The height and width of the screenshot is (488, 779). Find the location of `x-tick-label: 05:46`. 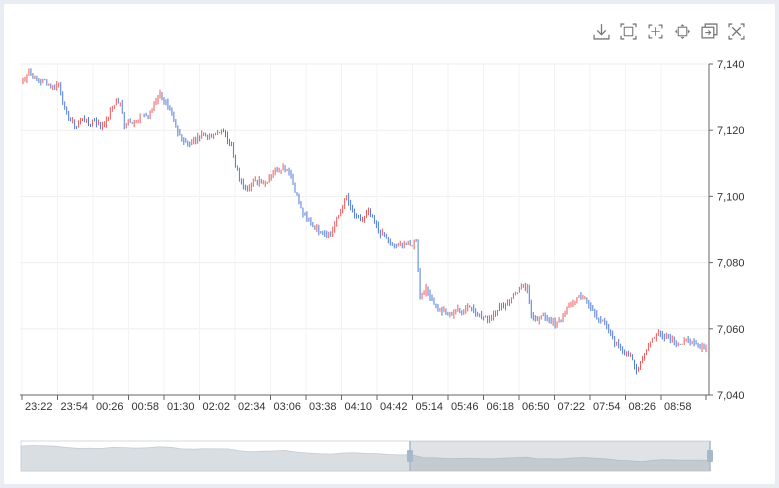

x-tick-label: 05:46 is located at coordinates (465, 407).